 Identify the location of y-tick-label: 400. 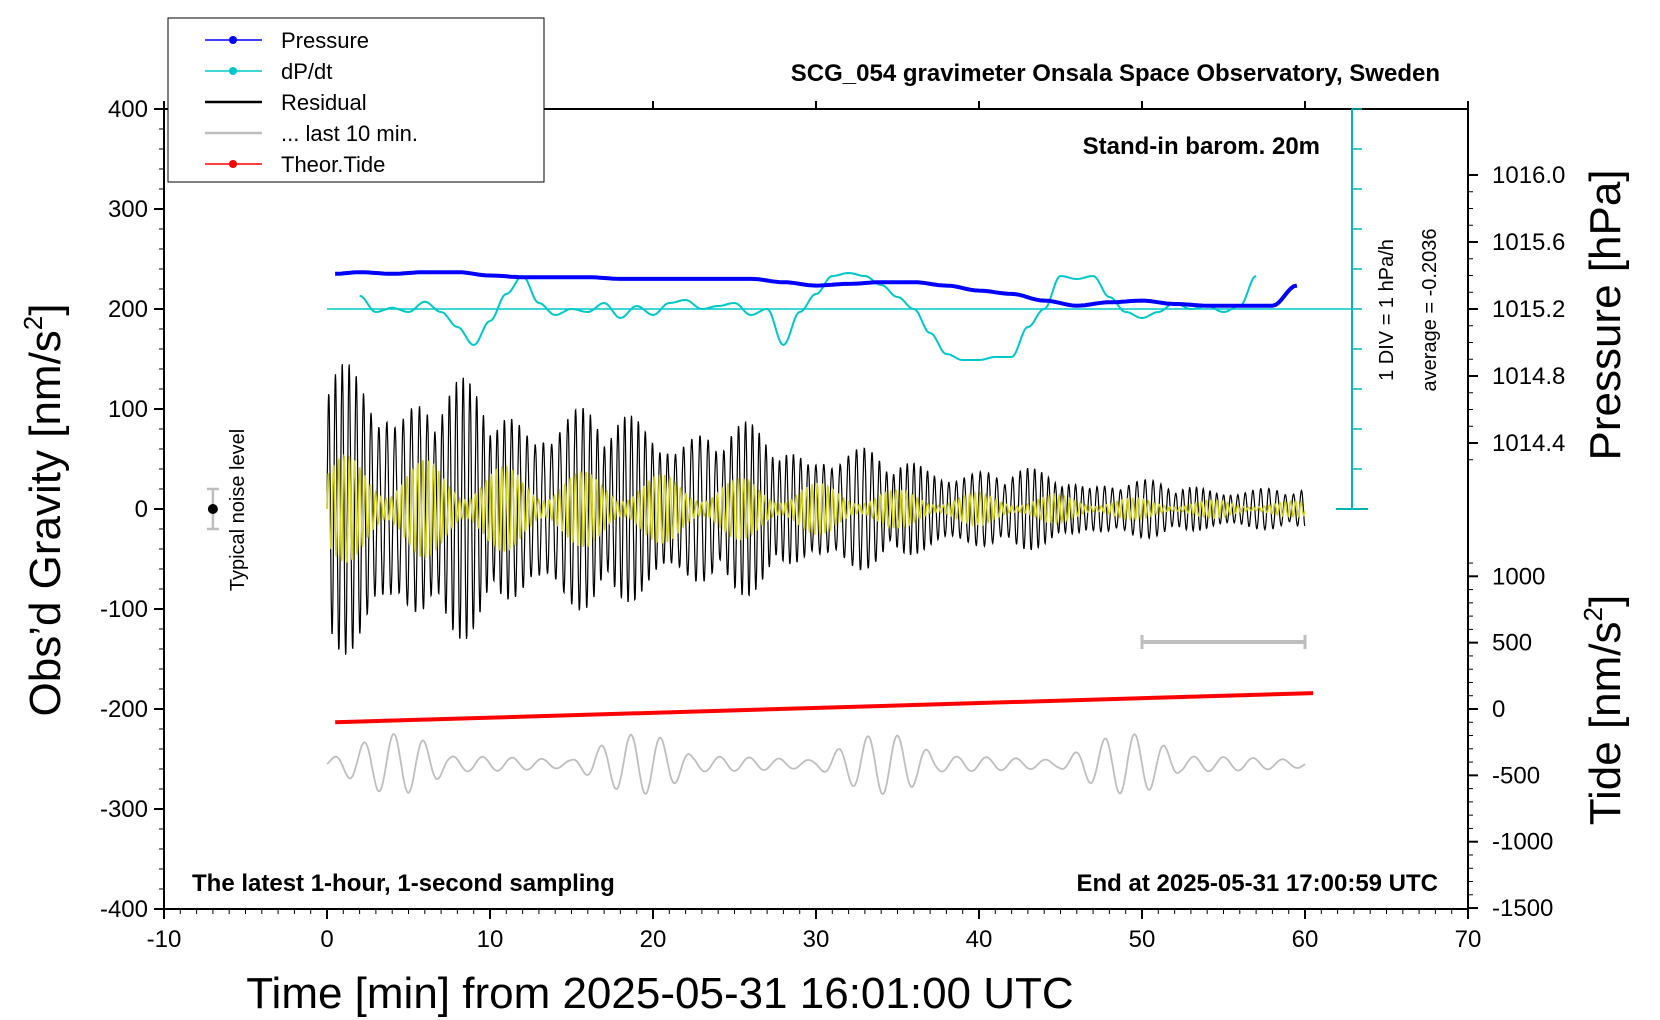
(128, 109).